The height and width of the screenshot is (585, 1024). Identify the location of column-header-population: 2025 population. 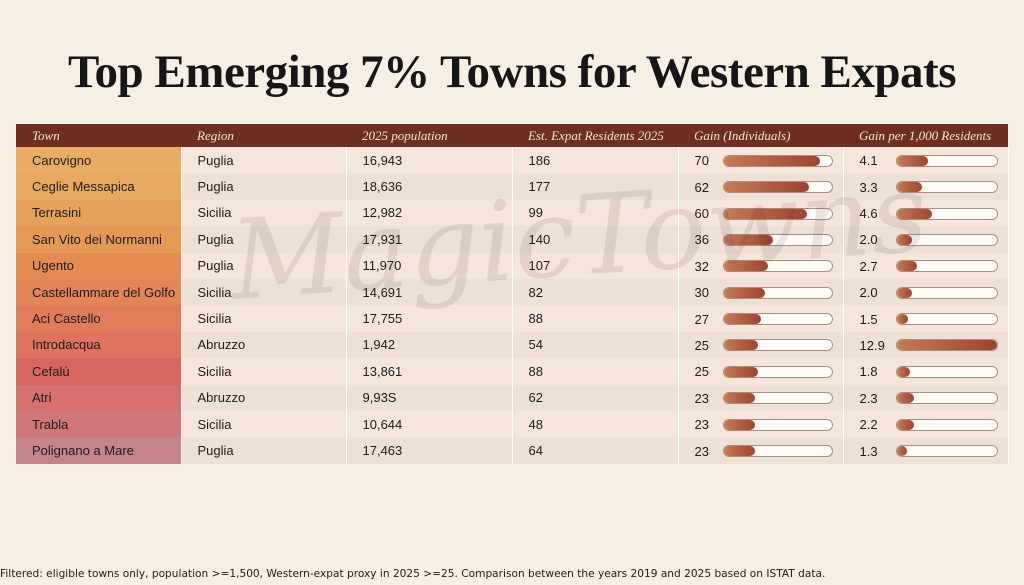
(429, 135).